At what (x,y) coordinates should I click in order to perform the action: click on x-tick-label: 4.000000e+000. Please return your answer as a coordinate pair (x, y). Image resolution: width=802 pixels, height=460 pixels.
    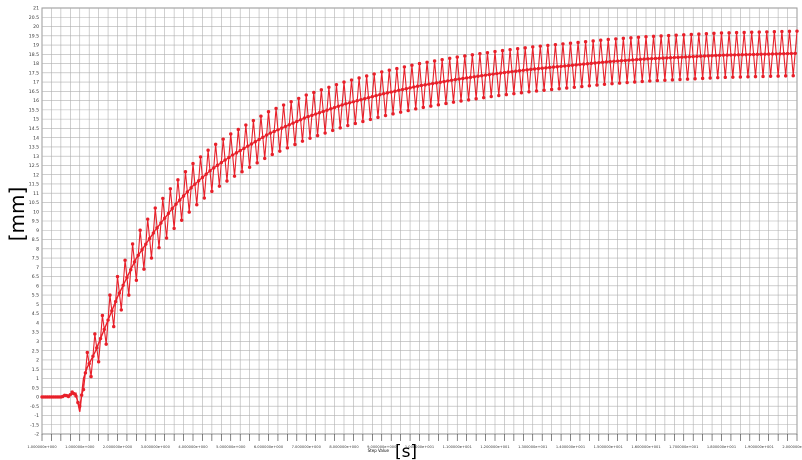
    Looking at the image, I should click on (193, 447).